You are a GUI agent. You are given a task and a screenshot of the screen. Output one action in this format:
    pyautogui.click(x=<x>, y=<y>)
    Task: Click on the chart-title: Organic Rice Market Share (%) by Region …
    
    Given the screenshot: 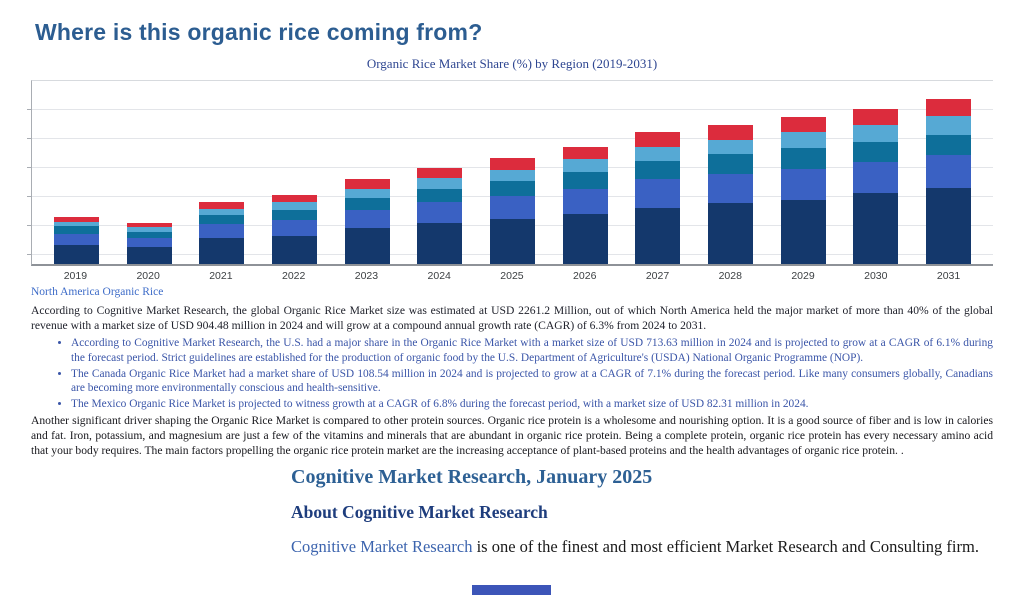 What is the action you would take?
    pyautogui.click(x=512, y=63)
    